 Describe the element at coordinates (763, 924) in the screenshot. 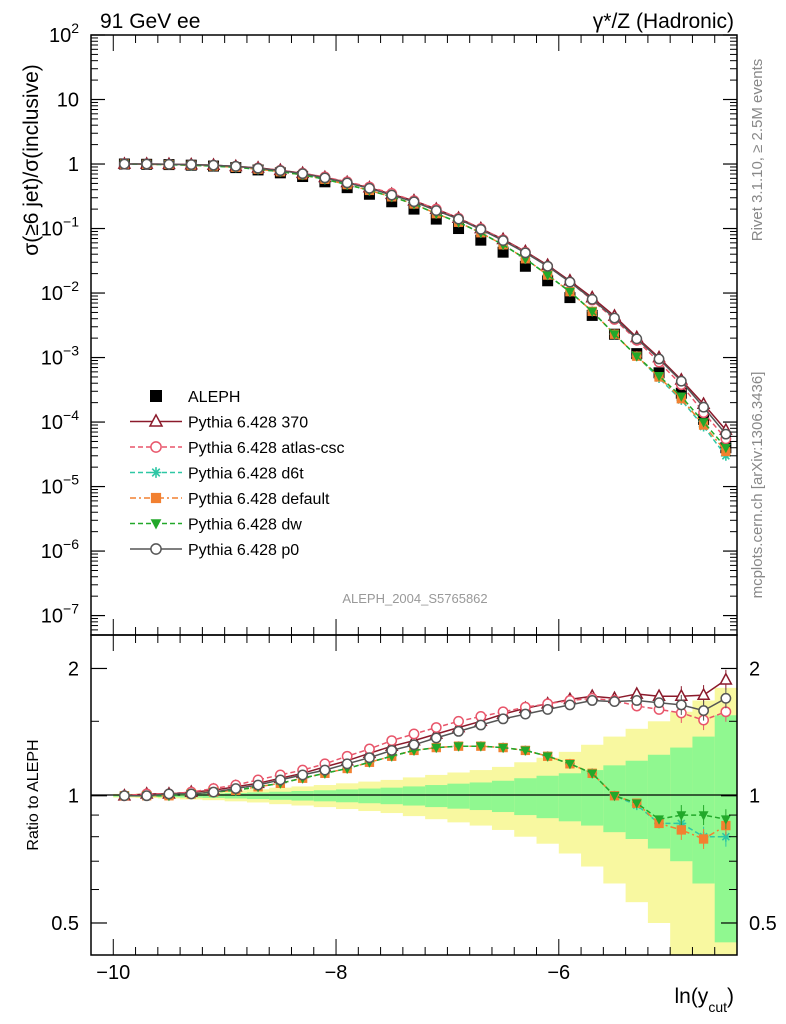

I see `ratio-y-tick-label-right: 0.5` at that location.